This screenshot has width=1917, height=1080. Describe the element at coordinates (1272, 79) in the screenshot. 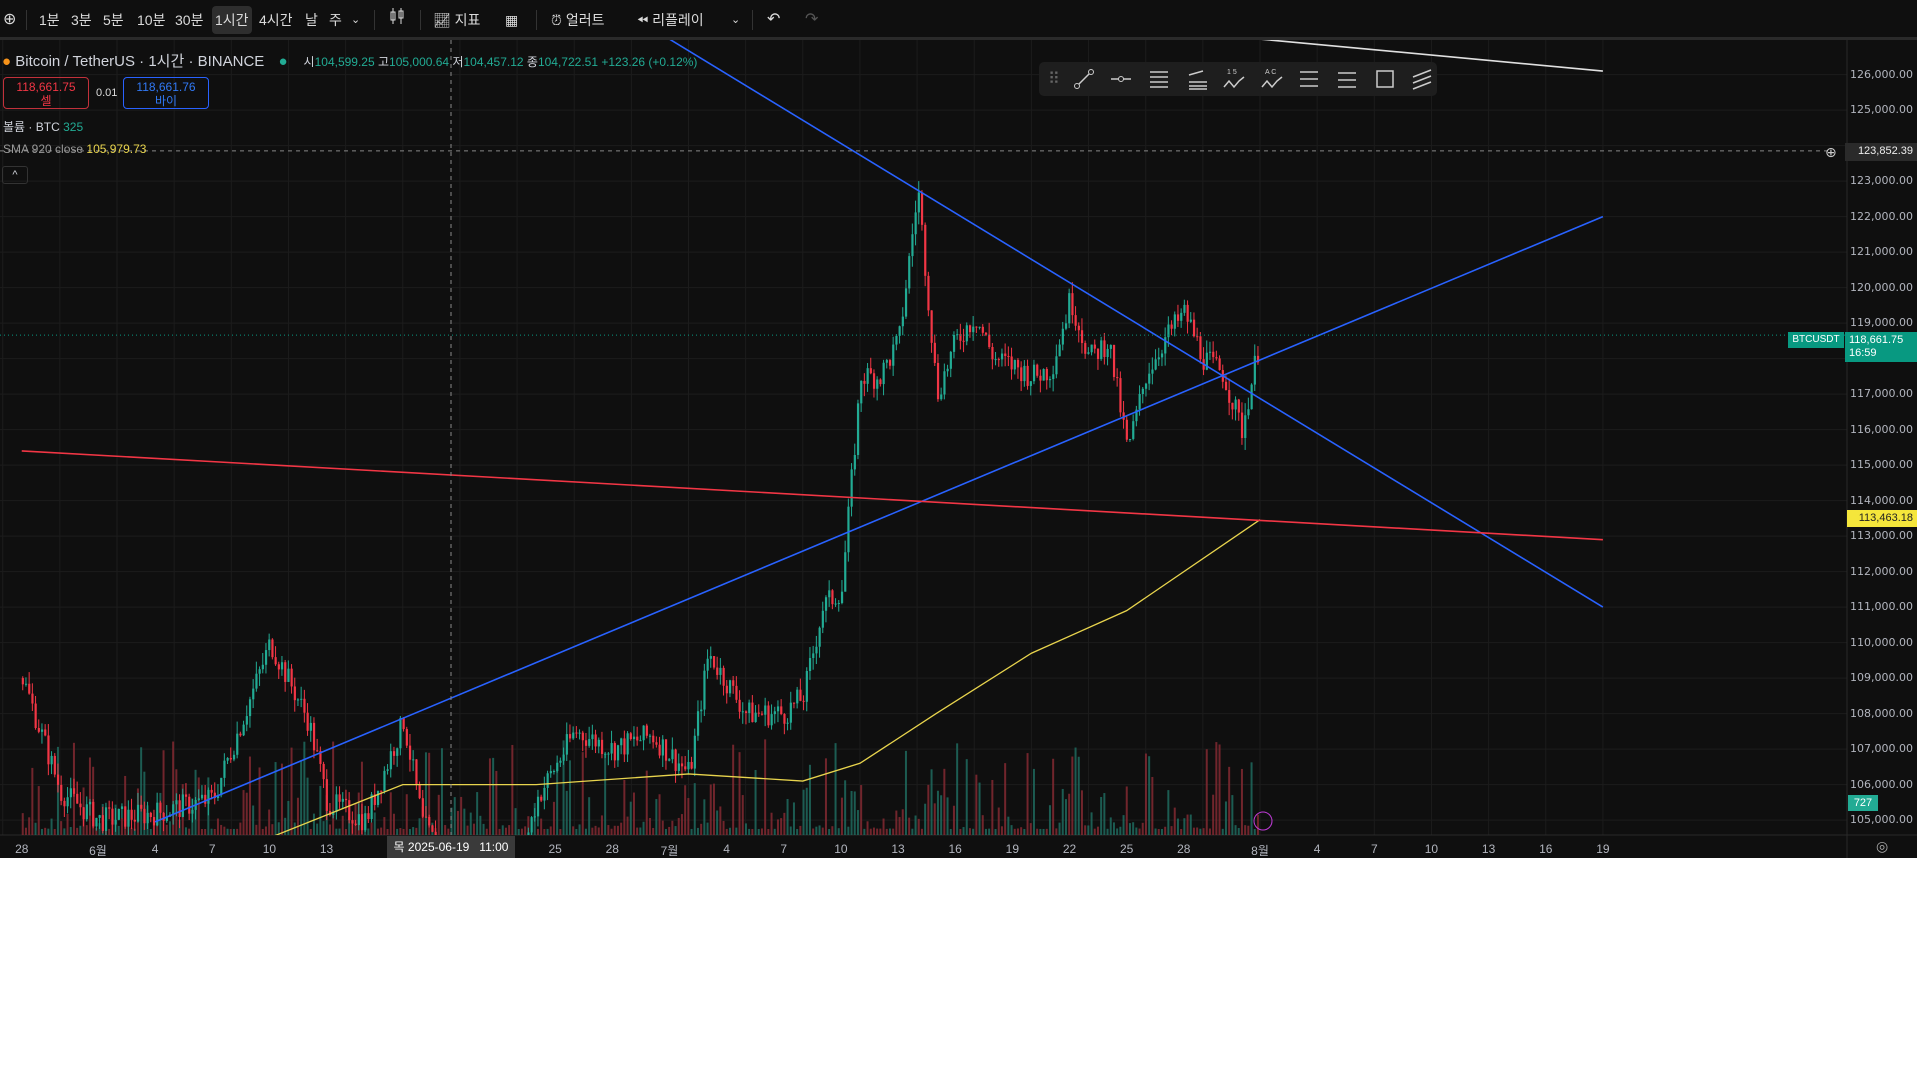

I see `elliott-wave-ac-tool-icon: A C` at that location.